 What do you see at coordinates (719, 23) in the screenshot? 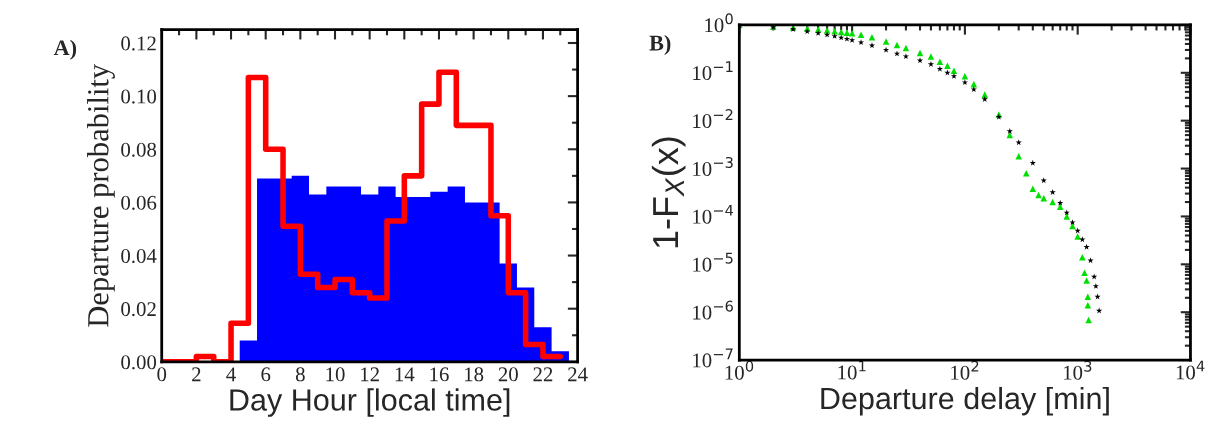
I see `y-tick-label: 10$^{0}$` at bounding box center [719, 23].